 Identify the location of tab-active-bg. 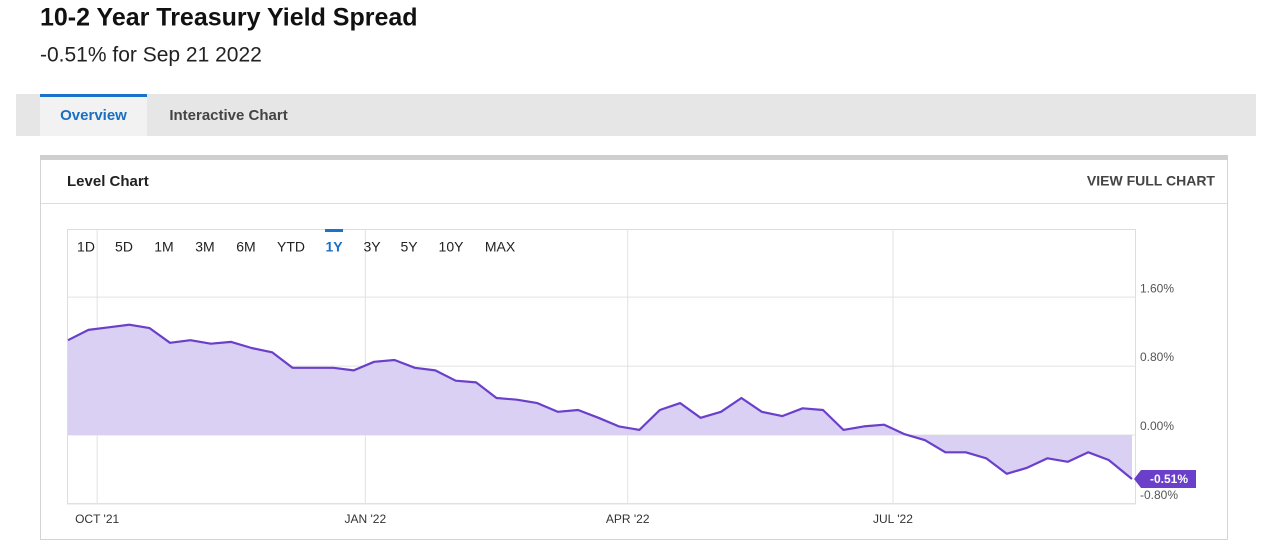
(93, 115).